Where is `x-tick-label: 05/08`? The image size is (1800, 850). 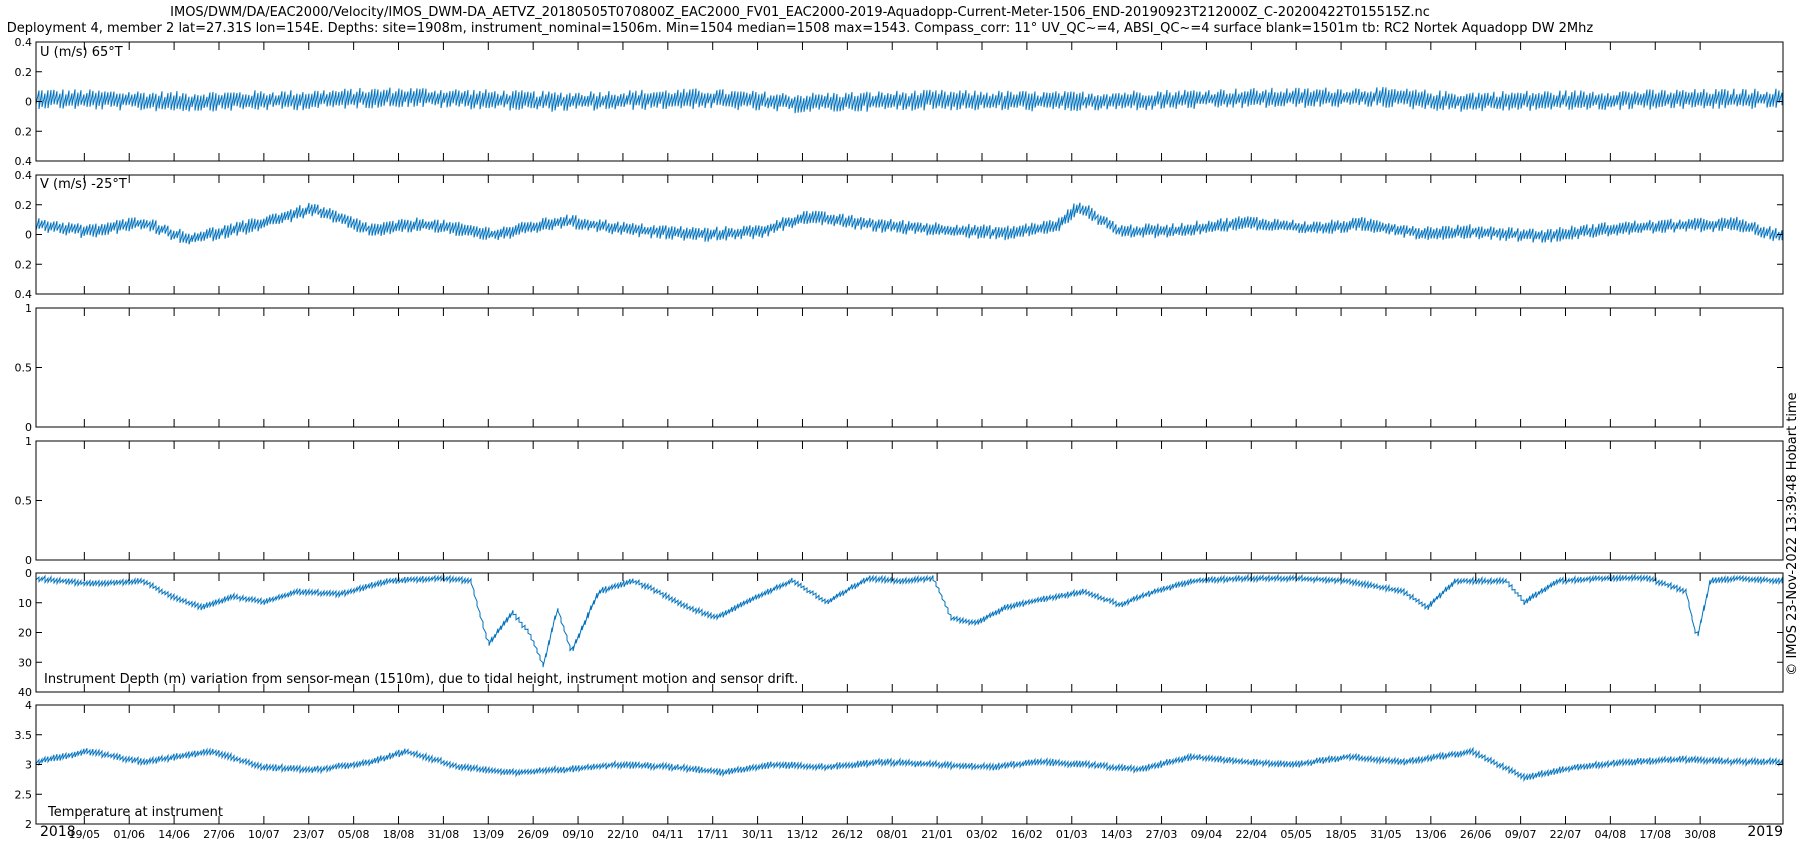 x-tick-label: 05/08 is located at coordinates (354, 834).